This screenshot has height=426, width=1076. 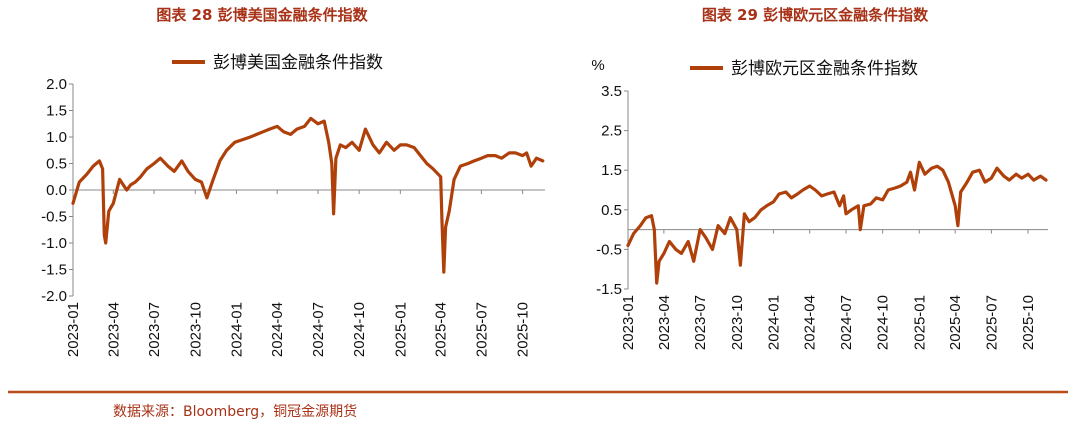 What do you see at coordinates (824, 69) in the screenshot?
I see `legend-label: 彭博欧元区金融条件指数` at bounding box center [824, 69].